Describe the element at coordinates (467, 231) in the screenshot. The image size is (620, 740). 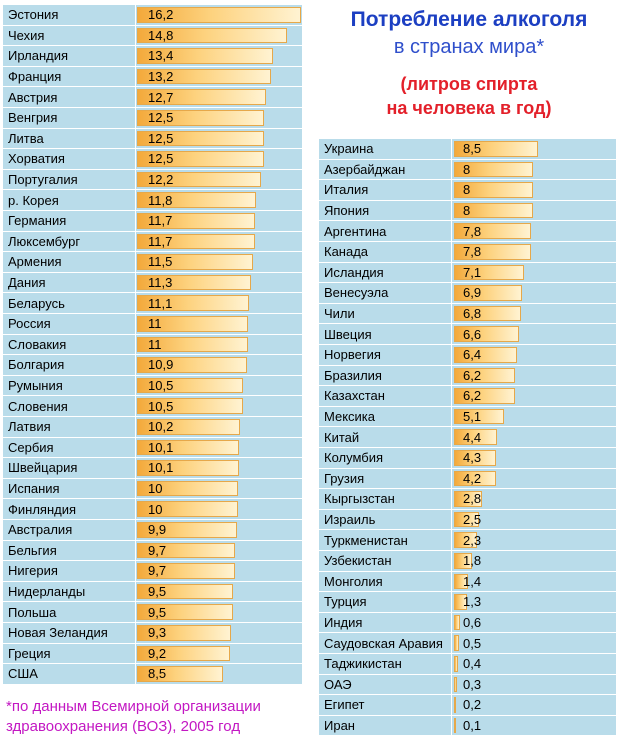
I see `table-row: Аргентина 7,8` at that location.